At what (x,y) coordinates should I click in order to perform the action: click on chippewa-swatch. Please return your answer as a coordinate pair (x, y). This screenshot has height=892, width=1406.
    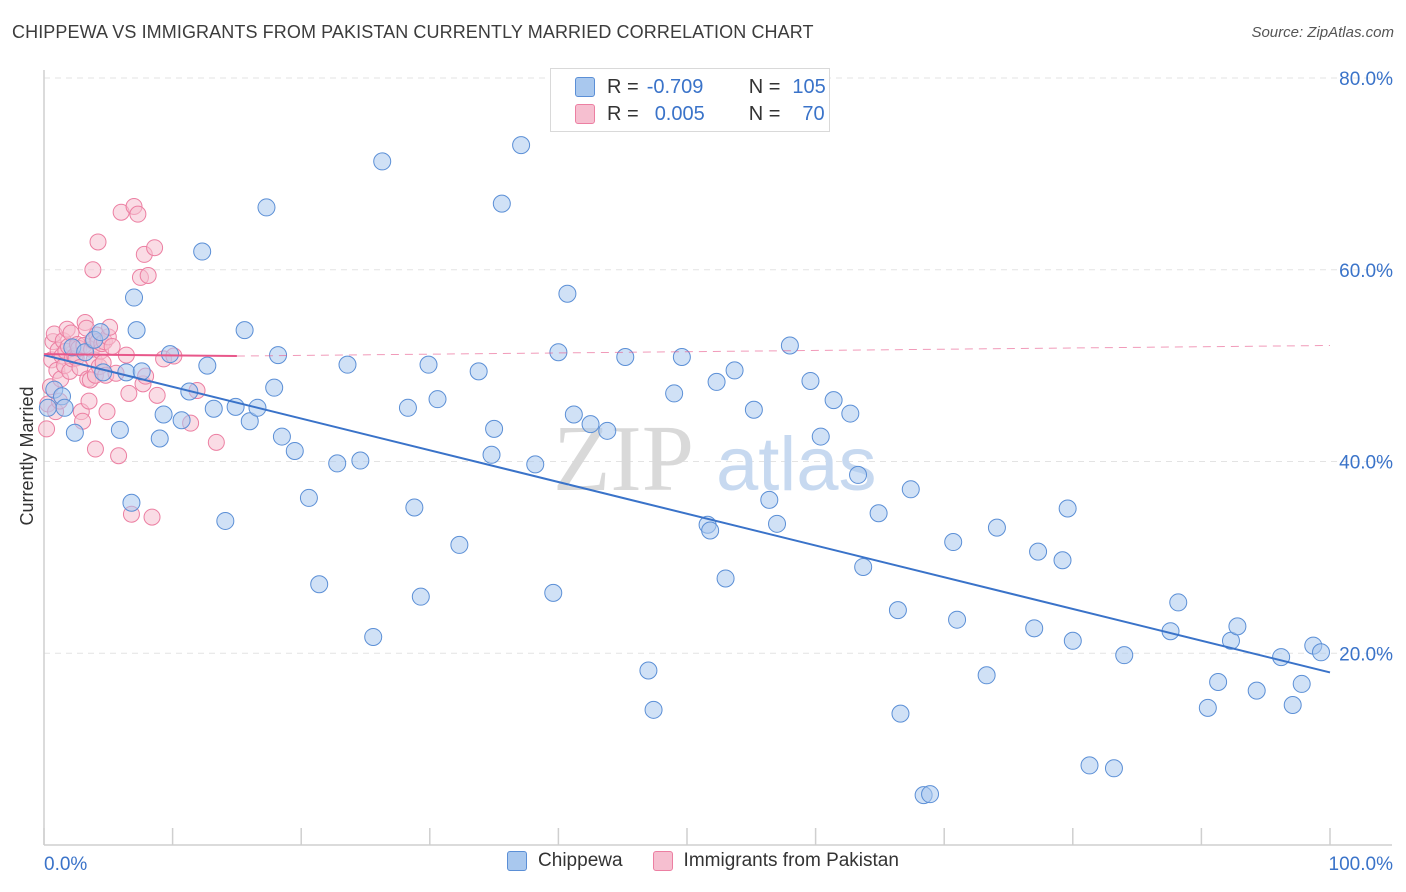
    Looking at the image, I should click on (585, 87).